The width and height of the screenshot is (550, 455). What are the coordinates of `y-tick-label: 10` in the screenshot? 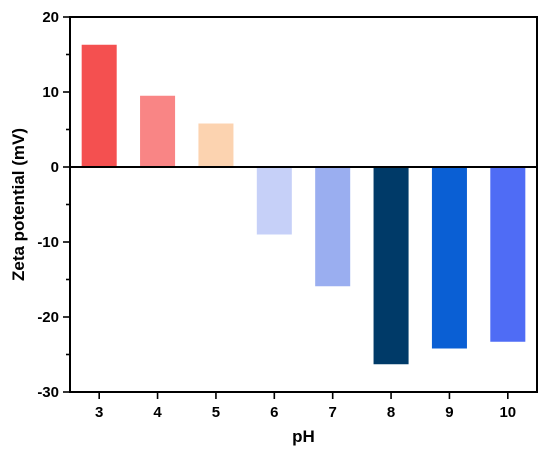 It's located at (50, 92).